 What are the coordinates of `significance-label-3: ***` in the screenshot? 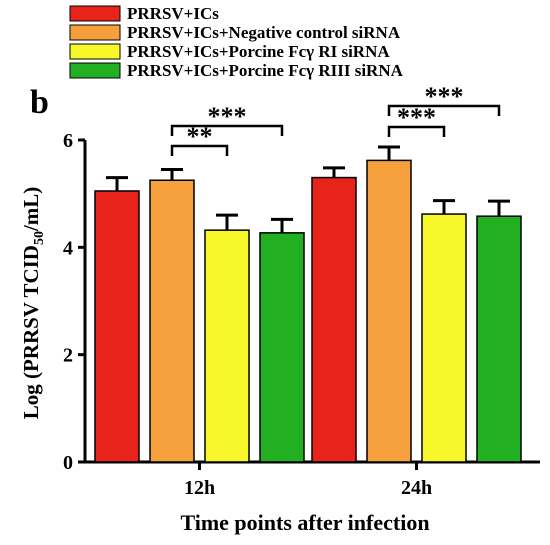 It's located at (444, 96).